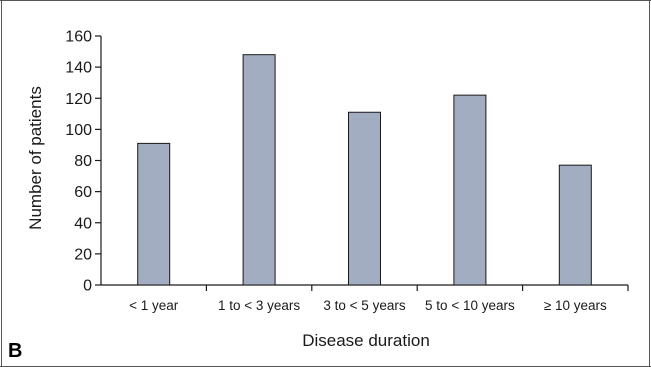  What do you see at coordinates (35, 158) in the screenshot?
I see `y-axis-title: Number of patients` at bounding box center [35, 158].